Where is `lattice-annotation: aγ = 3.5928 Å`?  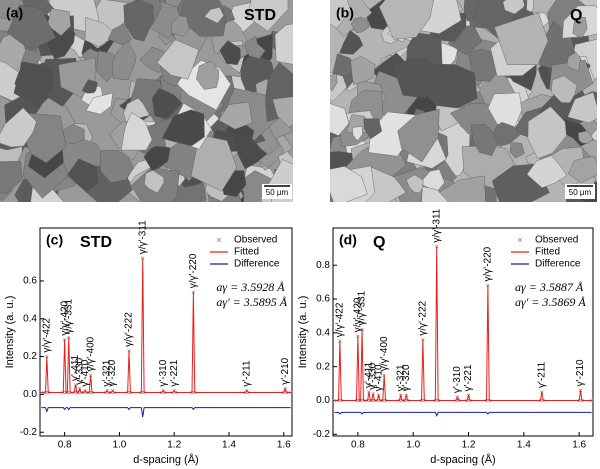 lattice-annotation: aγ = 3.5928 Å is located at coordinates (250, 287).